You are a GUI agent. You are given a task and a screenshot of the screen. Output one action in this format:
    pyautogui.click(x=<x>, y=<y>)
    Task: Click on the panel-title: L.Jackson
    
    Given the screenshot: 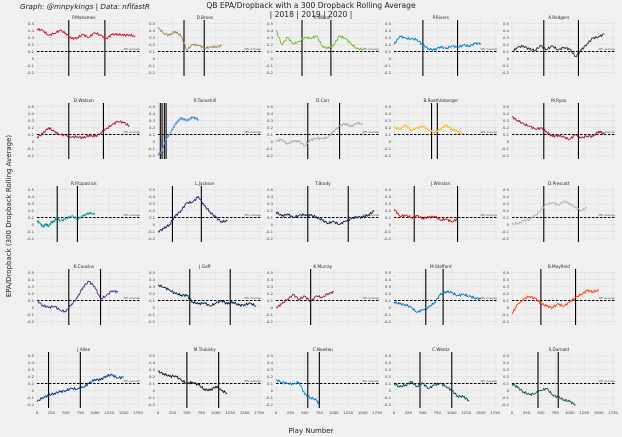 What is the action you would take?
    pyautogui.click(x=205, y=183)
    